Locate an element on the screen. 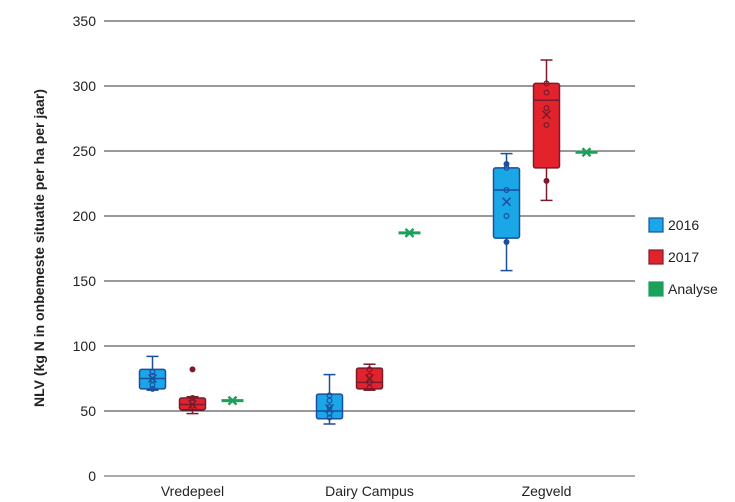  box-2016-zegveld is located at coordinates (506, 212).